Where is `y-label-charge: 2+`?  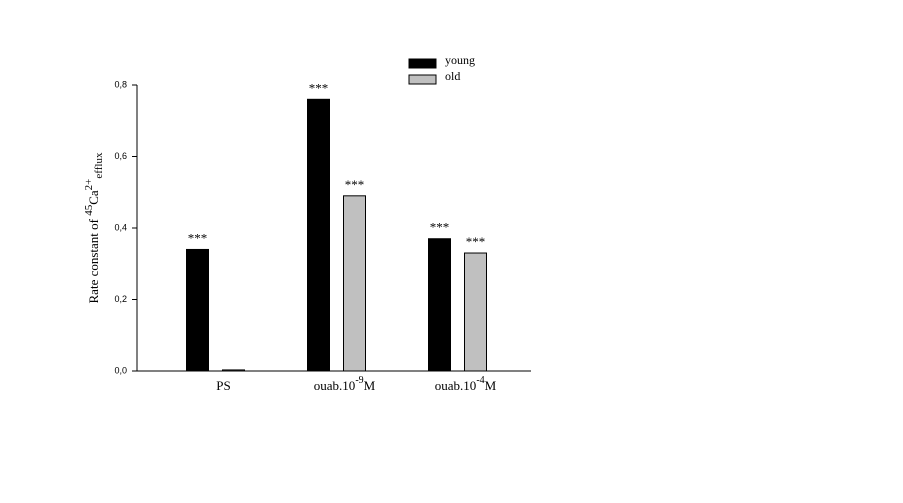
y-label-charge: 2+ is located at coordinates (89, 185).